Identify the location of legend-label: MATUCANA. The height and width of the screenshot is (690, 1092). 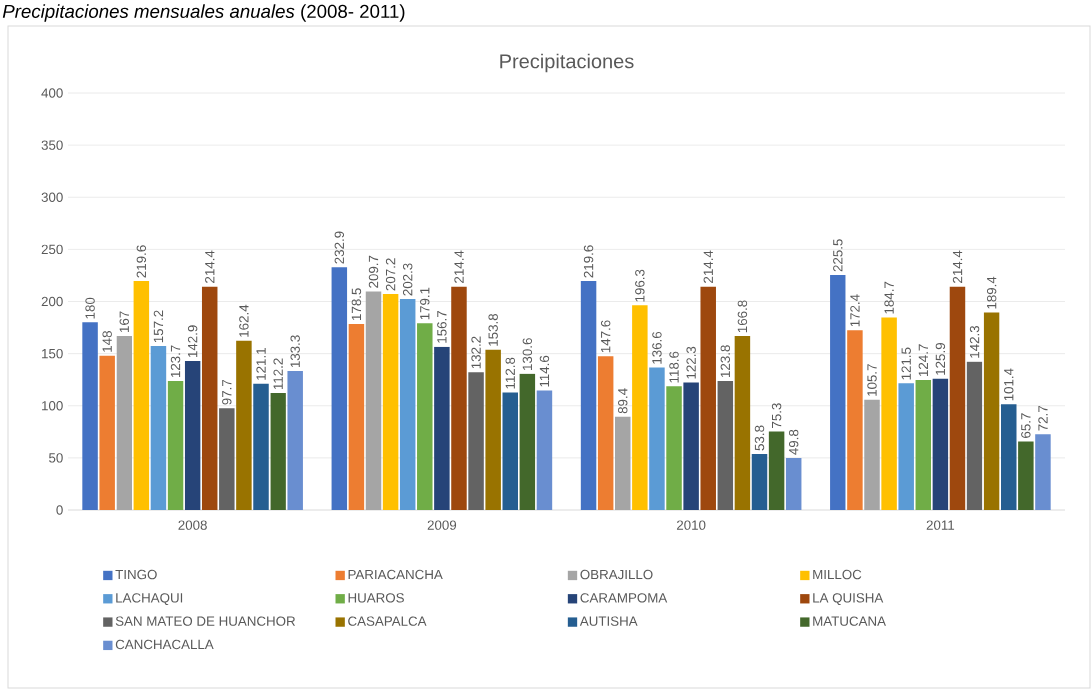
(849, 621).